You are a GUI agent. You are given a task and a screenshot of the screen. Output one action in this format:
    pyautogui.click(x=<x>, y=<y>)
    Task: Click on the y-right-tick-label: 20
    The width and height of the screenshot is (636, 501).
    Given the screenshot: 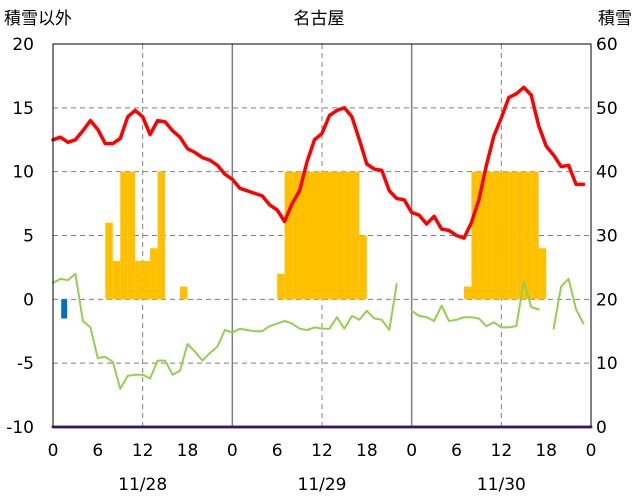 What is the action you would take?
    pyautogui.click(x=607, y=300)
    